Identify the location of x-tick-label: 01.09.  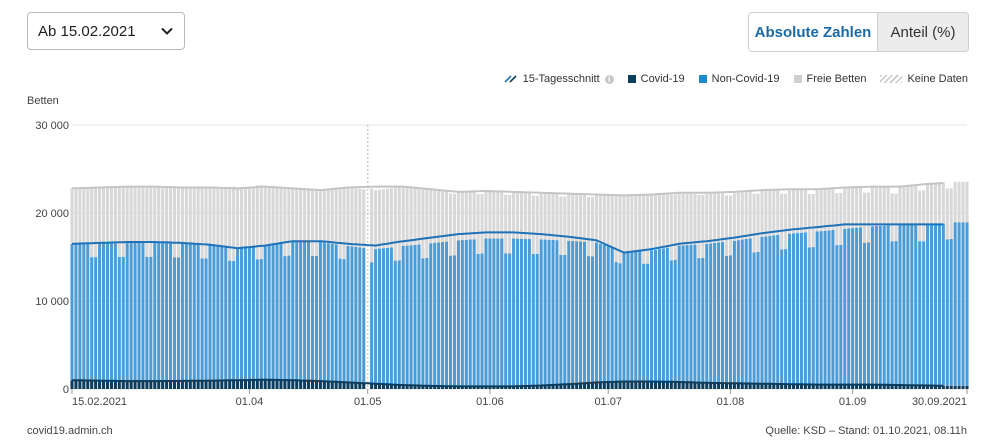
(853, 402).